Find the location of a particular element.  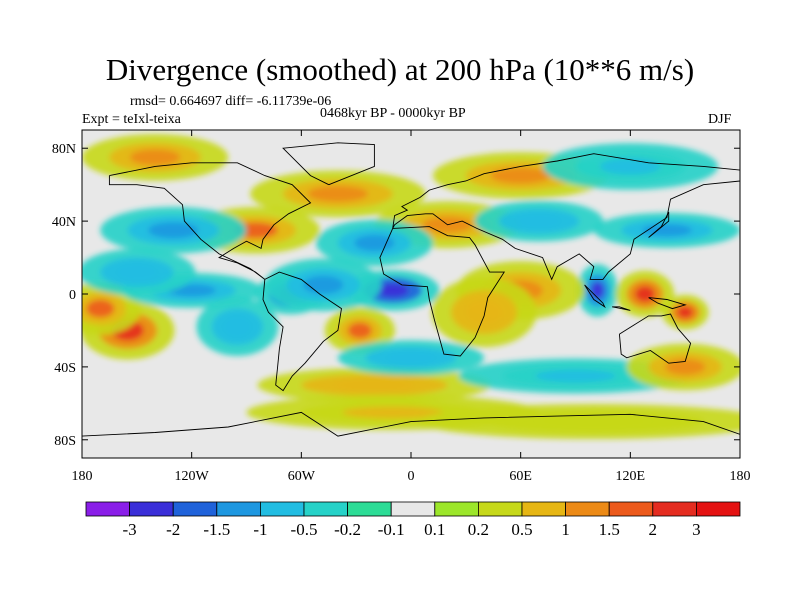

colorbar-label-9: 0.5 is located at coordinates (521, 529).